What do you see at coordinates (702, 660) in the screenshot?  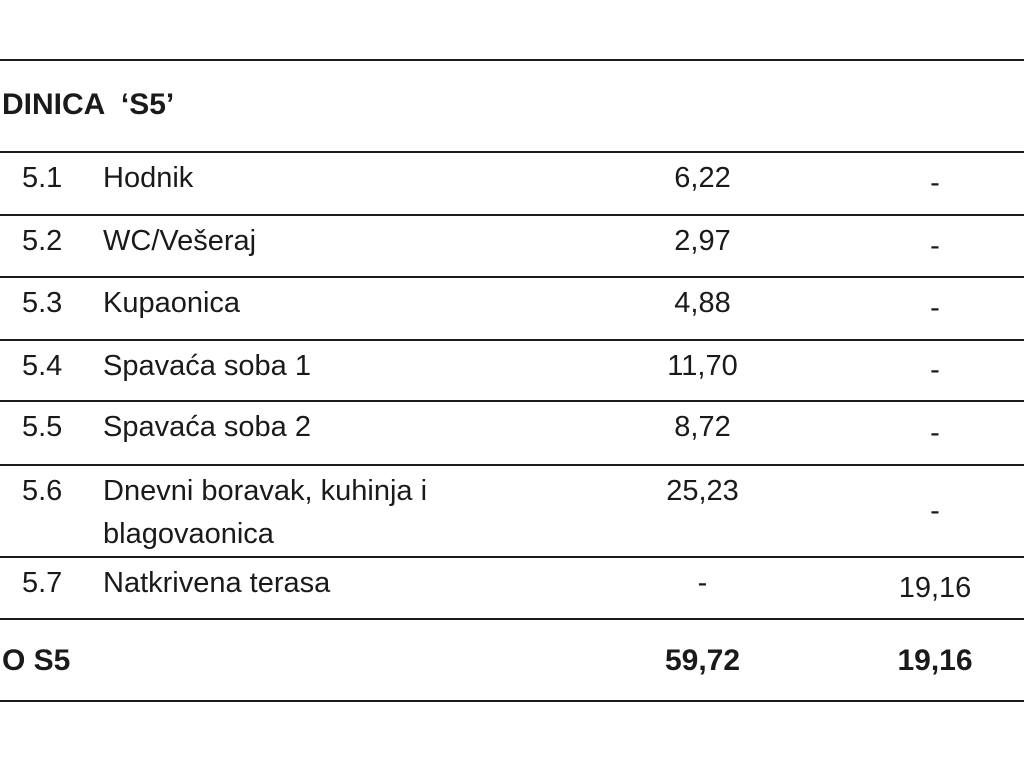 I see `total-area-value: 59,72` at bounding box center [702, 660].